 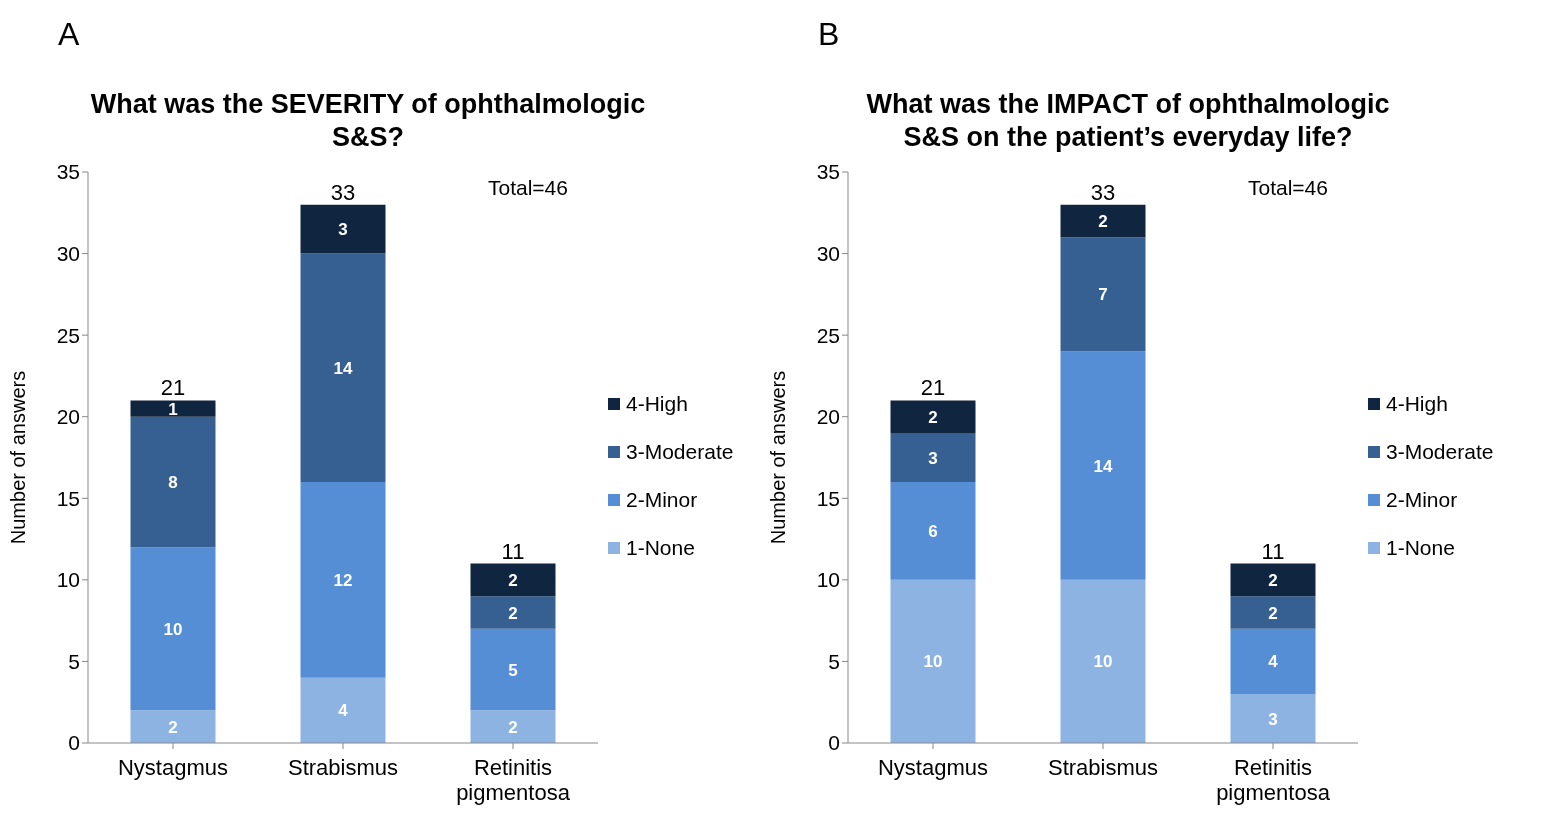 I want to click on data-label: 6, so click(x=933, y=531).